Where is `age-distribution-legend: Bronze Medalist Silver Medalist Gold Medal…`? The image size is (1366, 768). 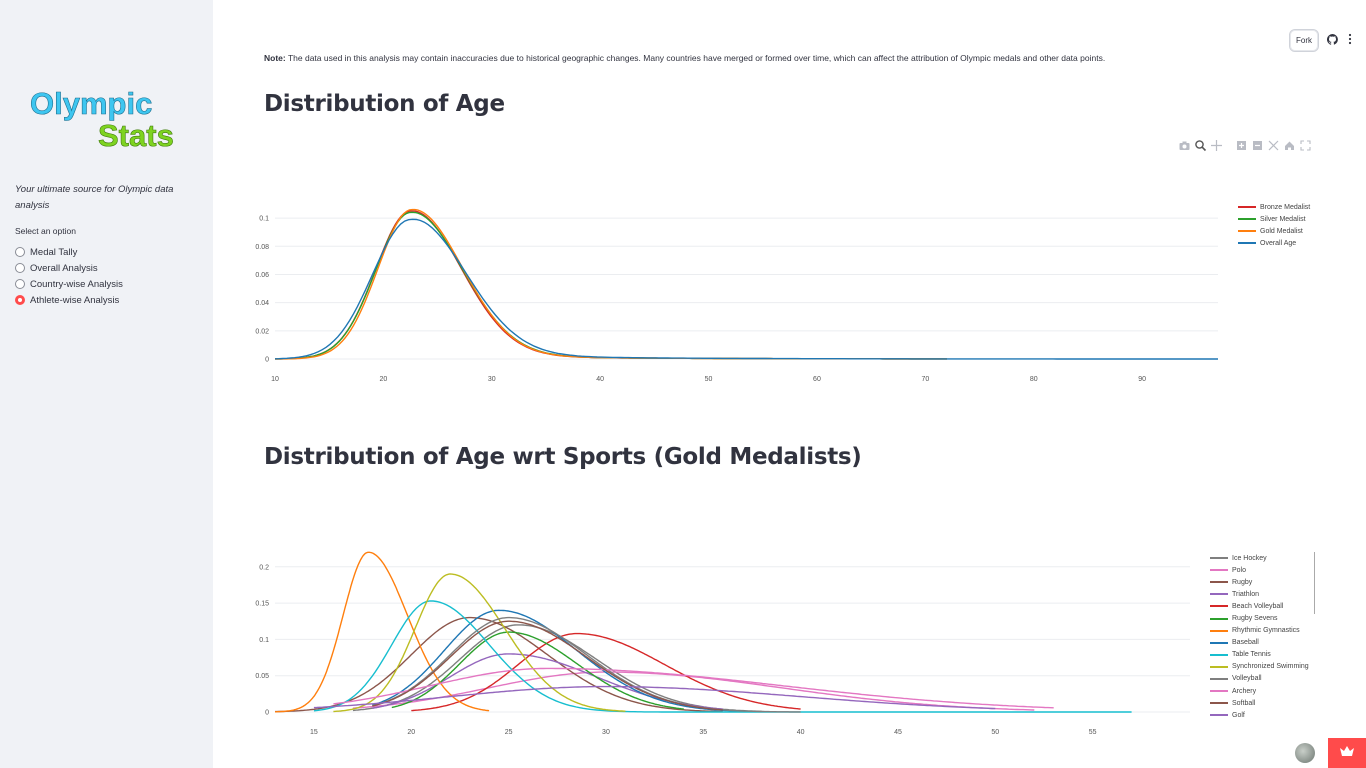
age-distribution-legend: Bronze Medalist Silver Medalist Gold Medal… is located at coordinates (1274, 225).